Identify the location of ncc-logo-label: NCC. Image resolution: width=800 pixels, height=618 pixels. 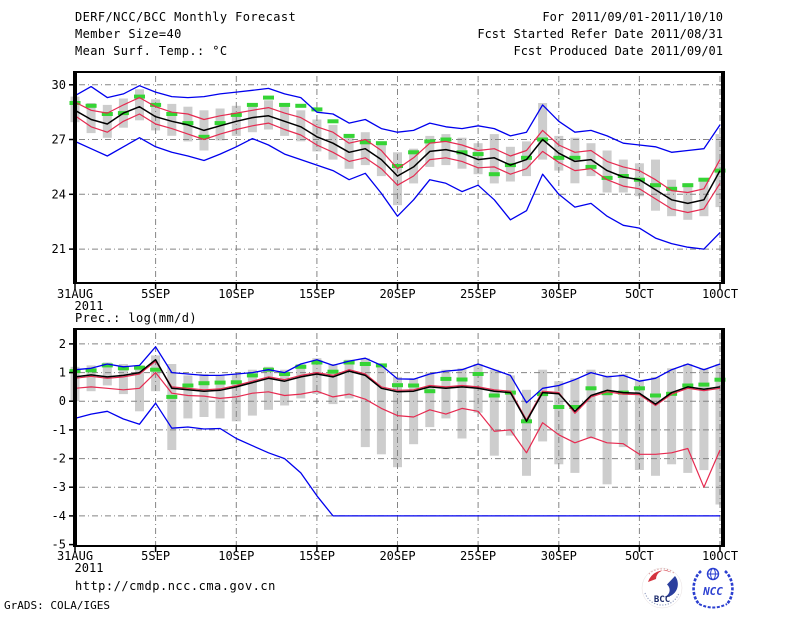
(712, 591).